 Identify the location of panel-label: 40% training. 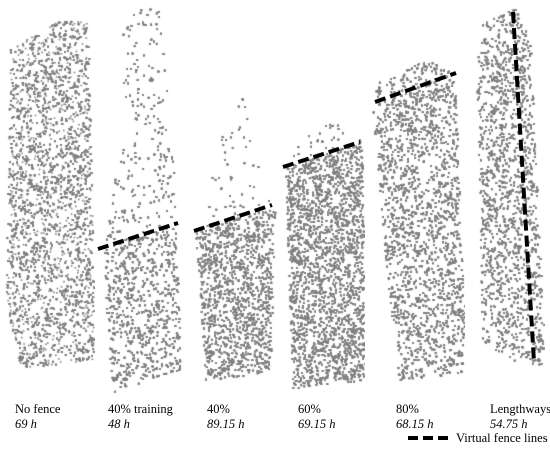
(140, 409).